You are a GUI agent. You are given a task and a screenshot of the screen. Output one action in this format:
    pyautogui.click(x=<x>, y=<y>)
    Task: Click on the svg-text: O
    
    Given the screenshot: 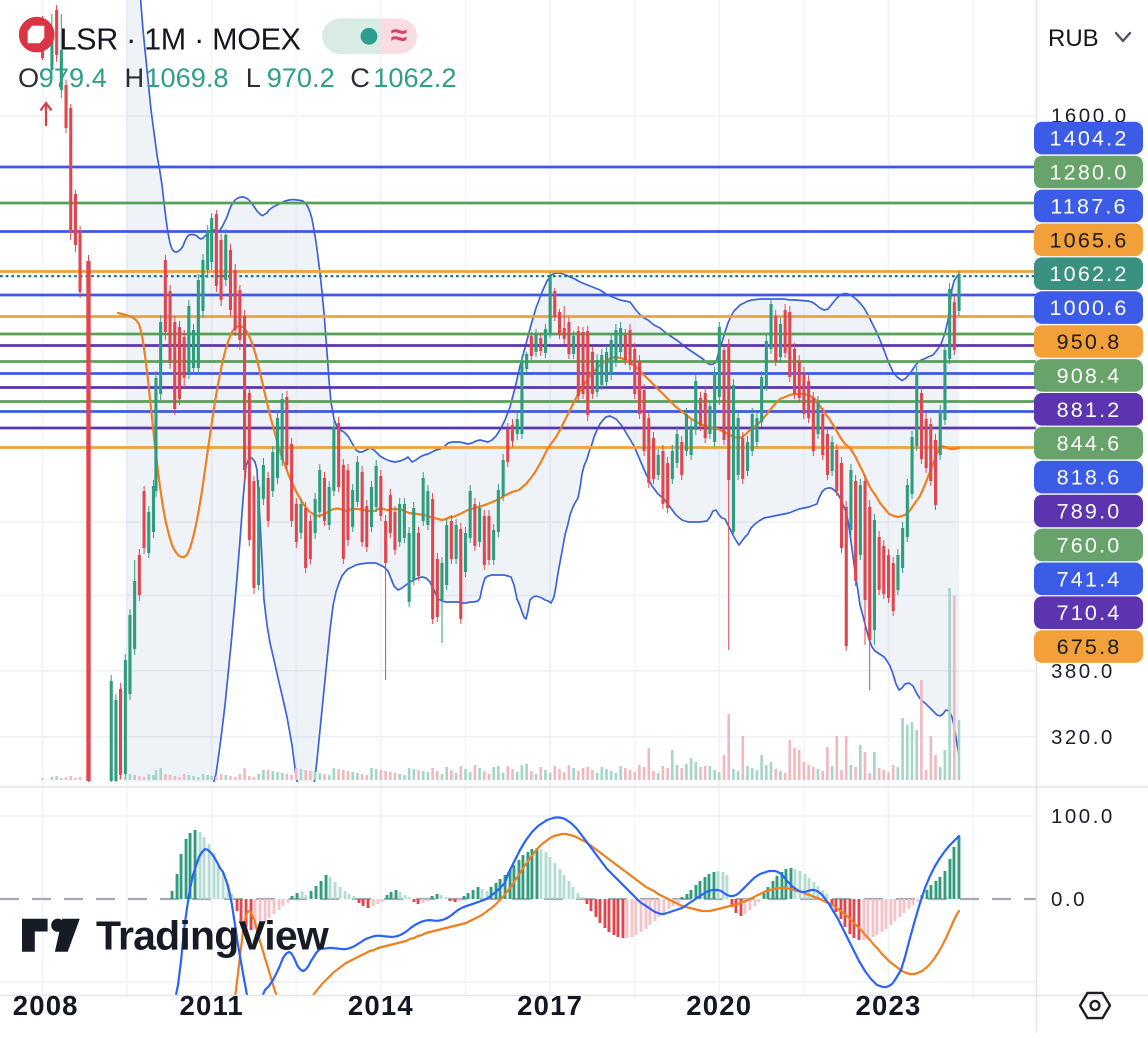 What is the action you would take?
    pyautogui.click(x=28, y=77)
    